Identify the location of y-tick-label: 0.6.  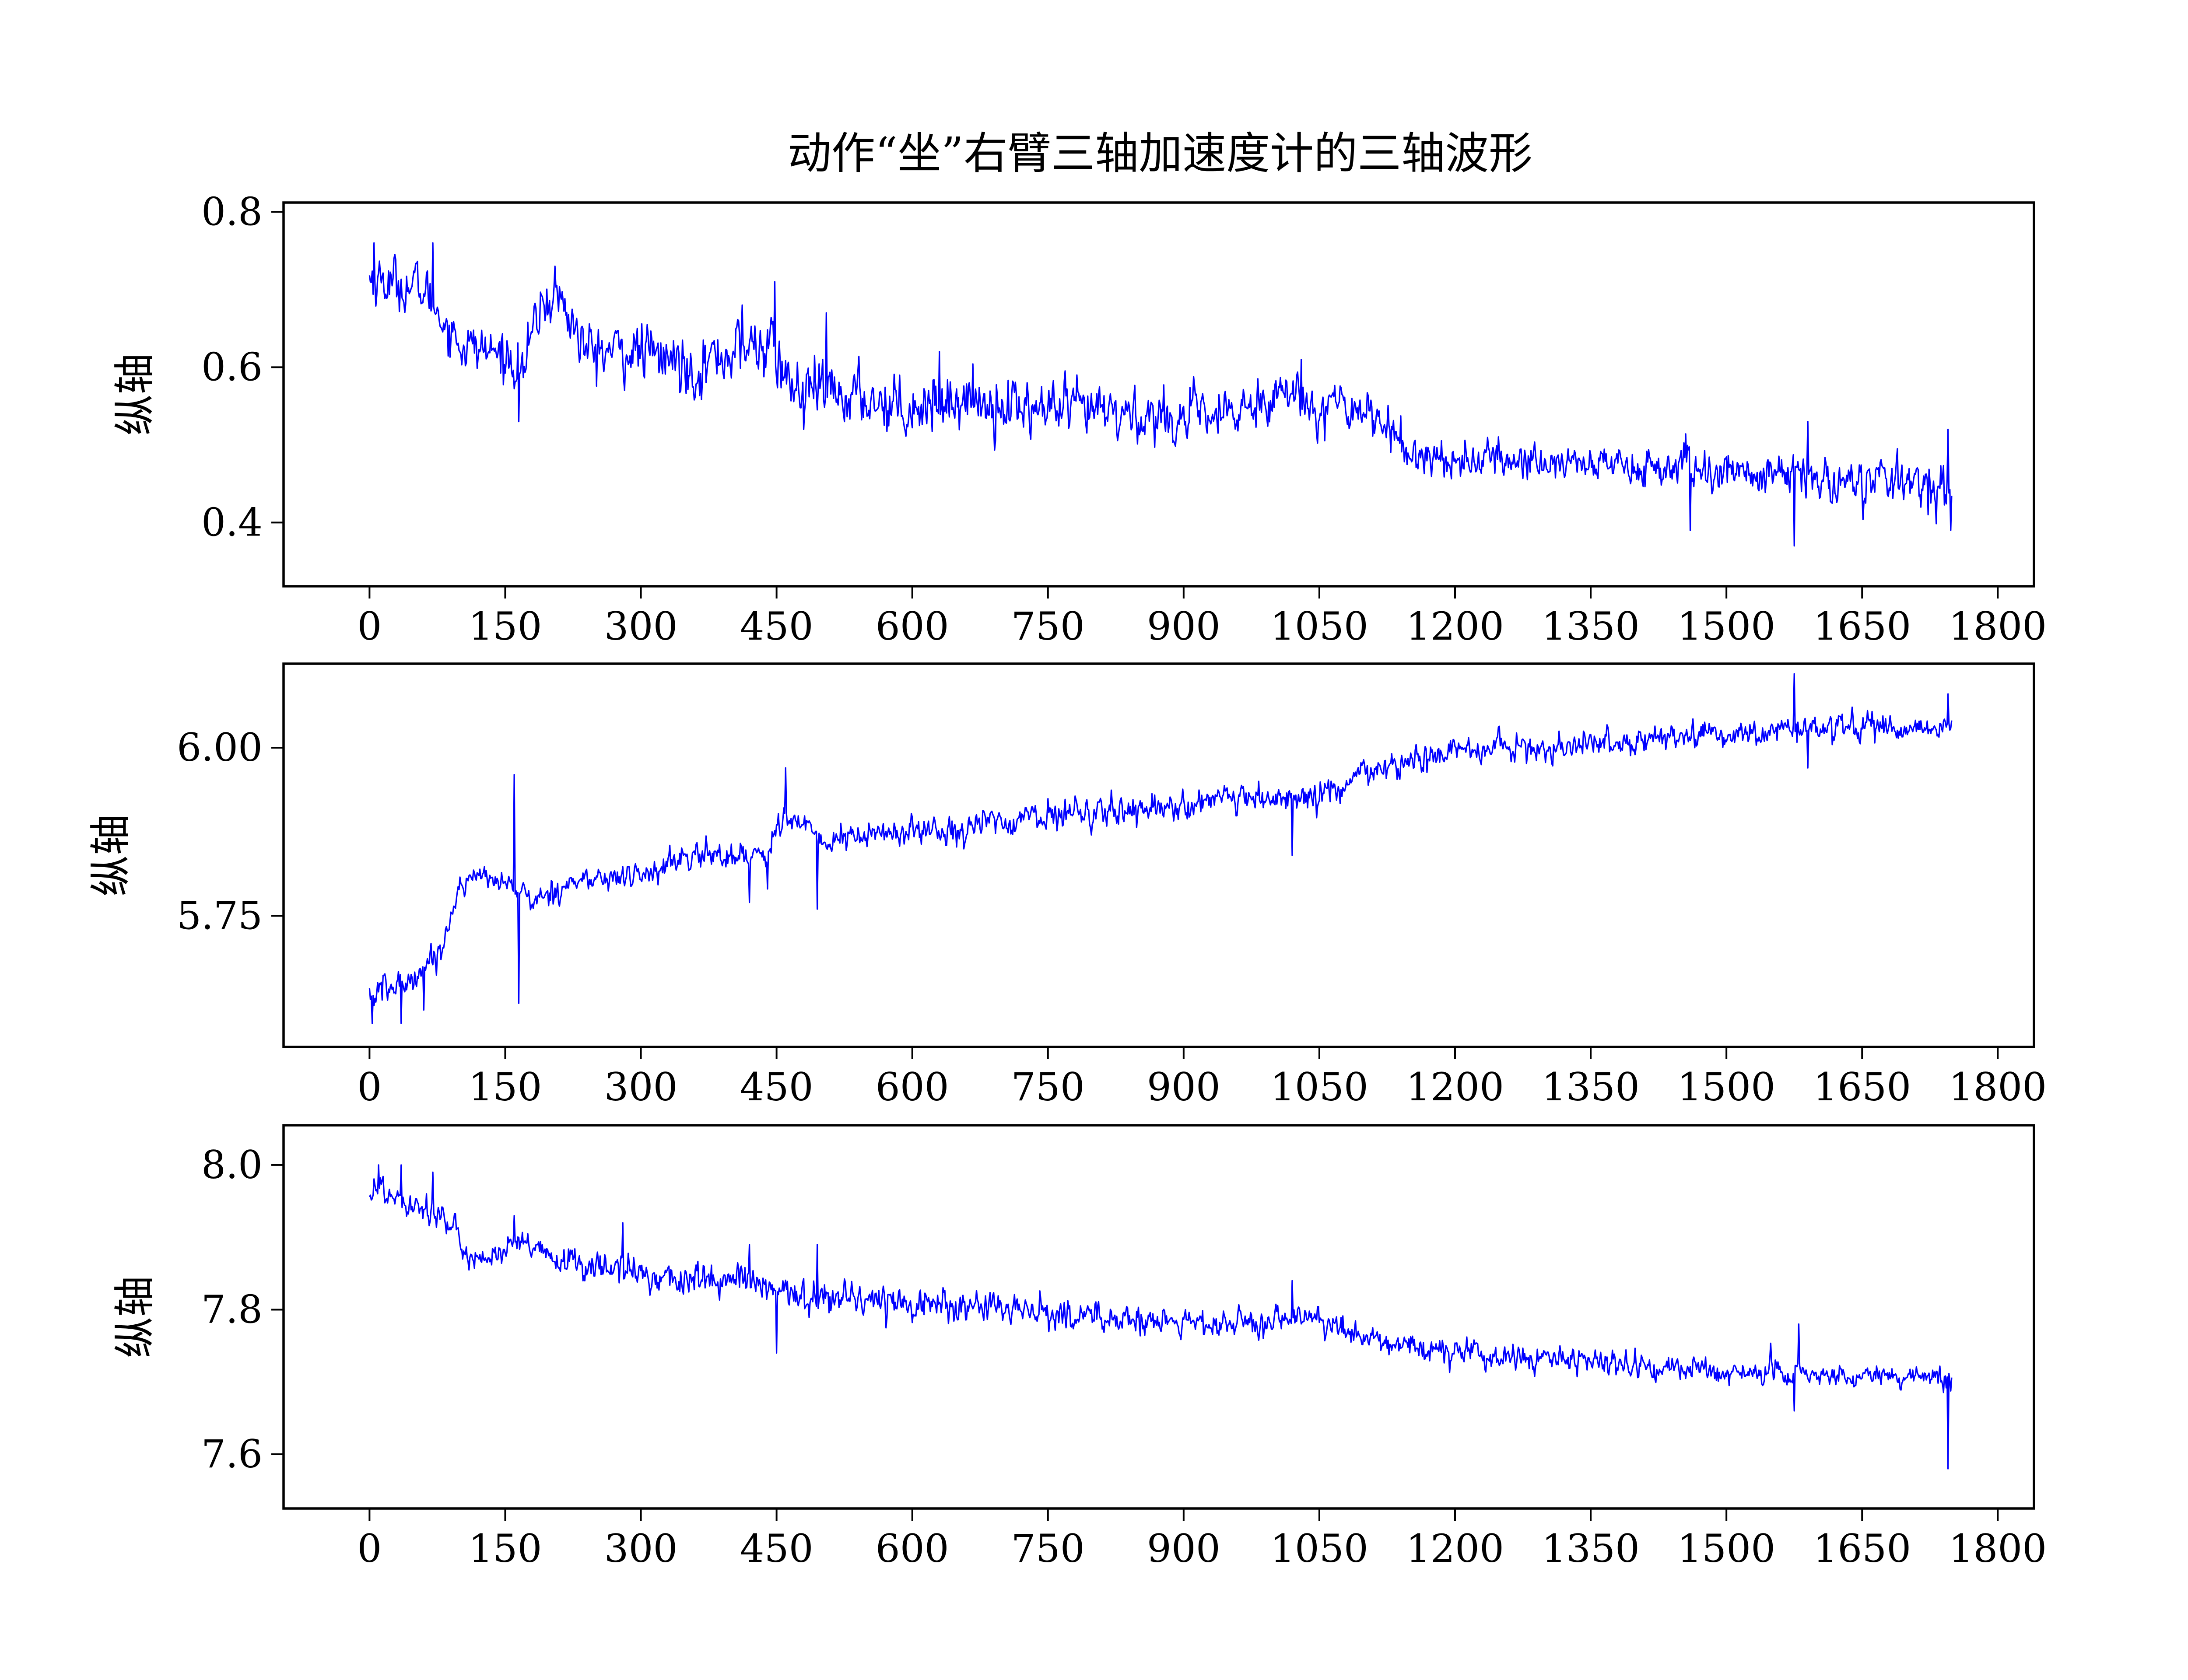
(232, 366).